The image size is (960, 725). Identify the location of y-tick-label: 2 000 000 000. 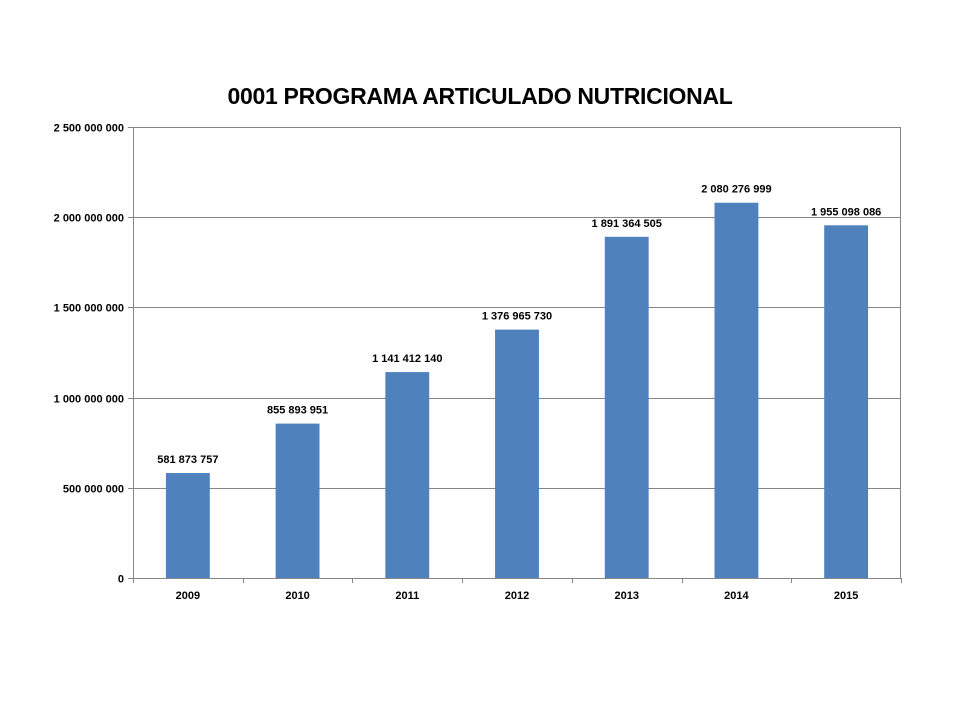
(89, 219).